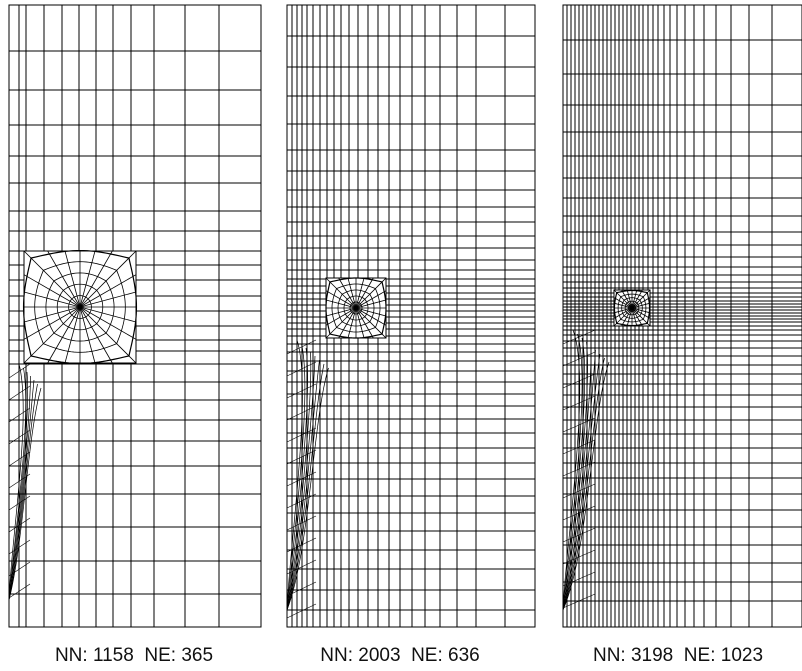 This screenshot has height=671, width=802. I want to click on panel-2-caption: NN: 2003 NE: 636, so click(400, 655).